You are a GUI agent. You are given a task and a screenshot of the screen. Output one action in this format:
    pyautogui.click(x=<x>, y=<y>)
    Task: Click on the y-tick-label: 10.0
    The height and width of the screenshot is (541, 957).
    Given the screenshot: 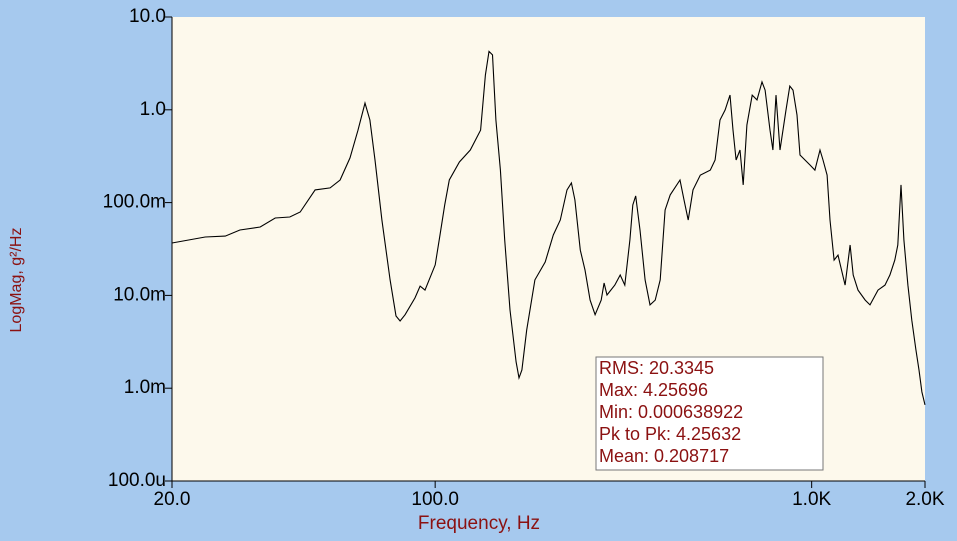 What is the action you would take?
    pyautogui.click(x=147, y=16)
    